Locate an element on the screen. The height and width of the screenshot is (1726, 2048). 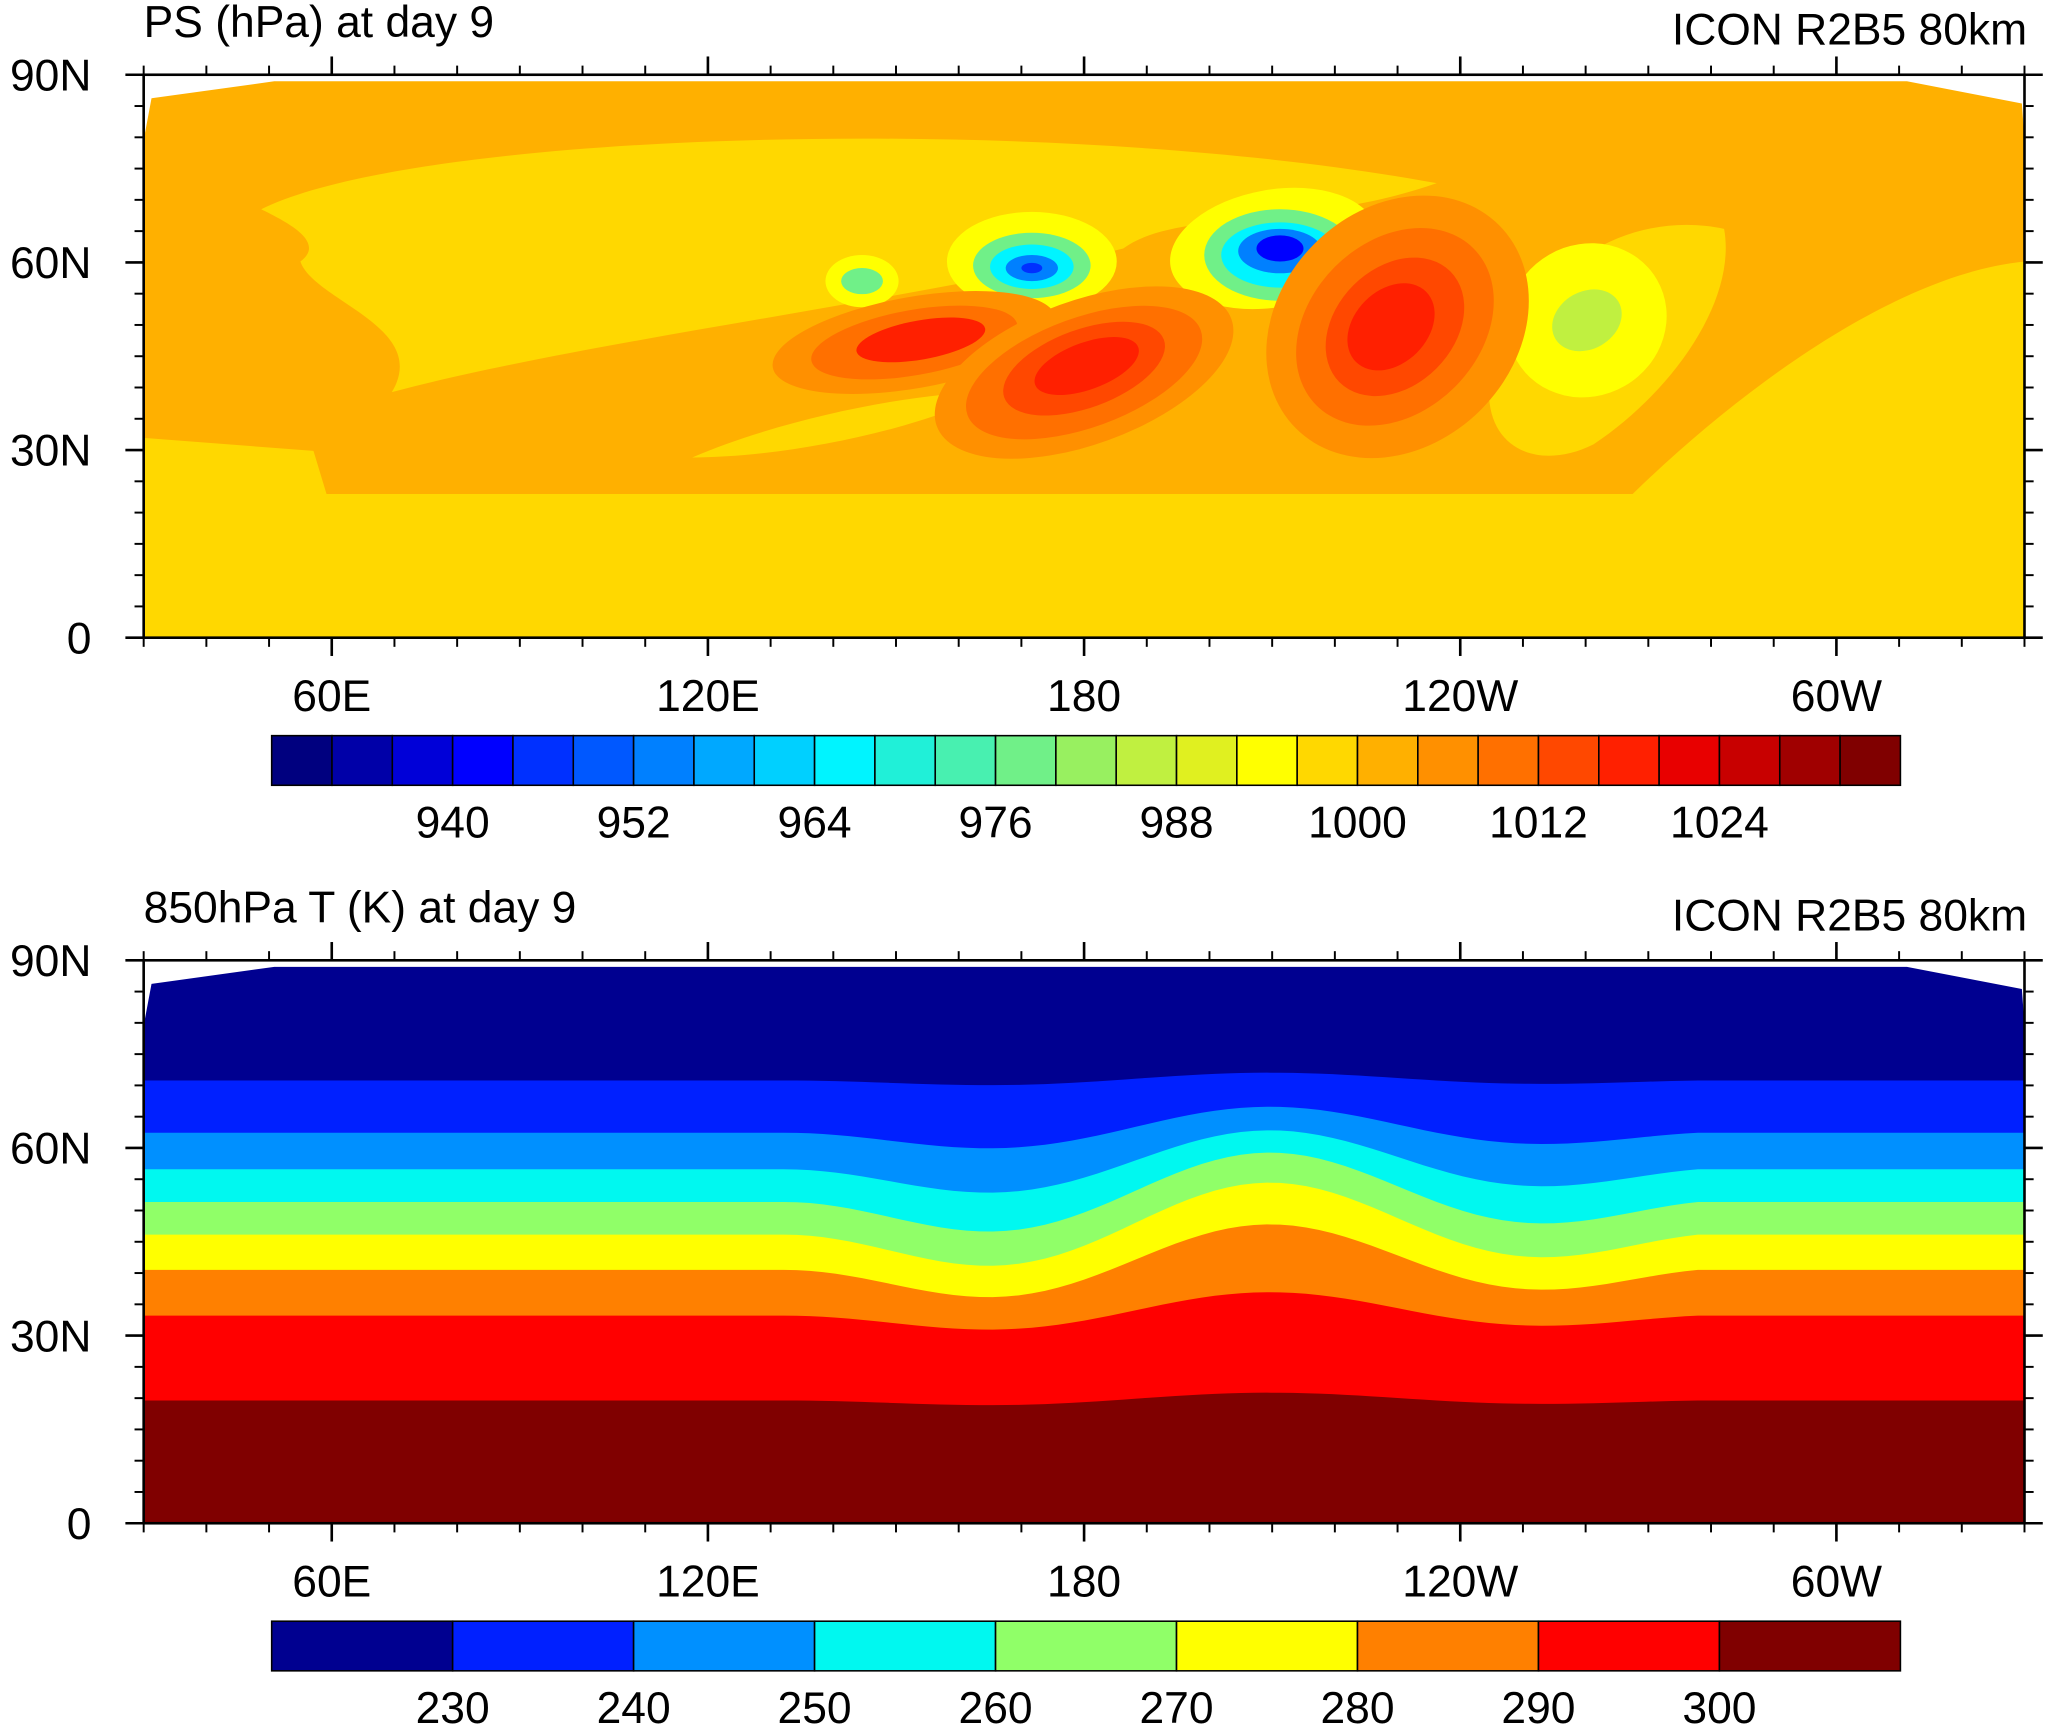
colorbar-label: 1000 is located at coordinates (1357, 823).